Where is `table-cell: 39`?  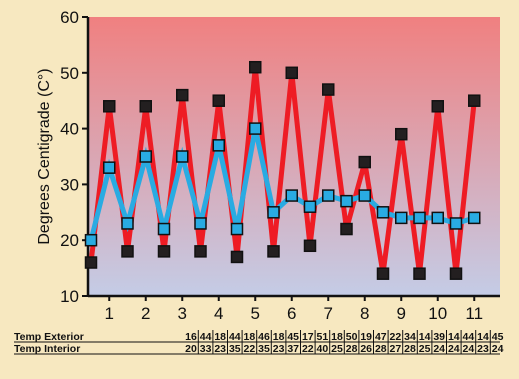 table-cell: 39 is located at coordinates (439, 337).